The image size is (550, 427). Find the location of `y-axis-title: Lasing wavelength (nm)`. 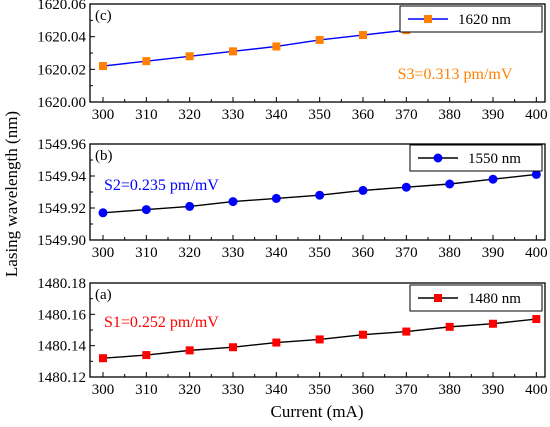

y-axis-title: Lasing wavelength (nm) is located at coordinates (11, 194).